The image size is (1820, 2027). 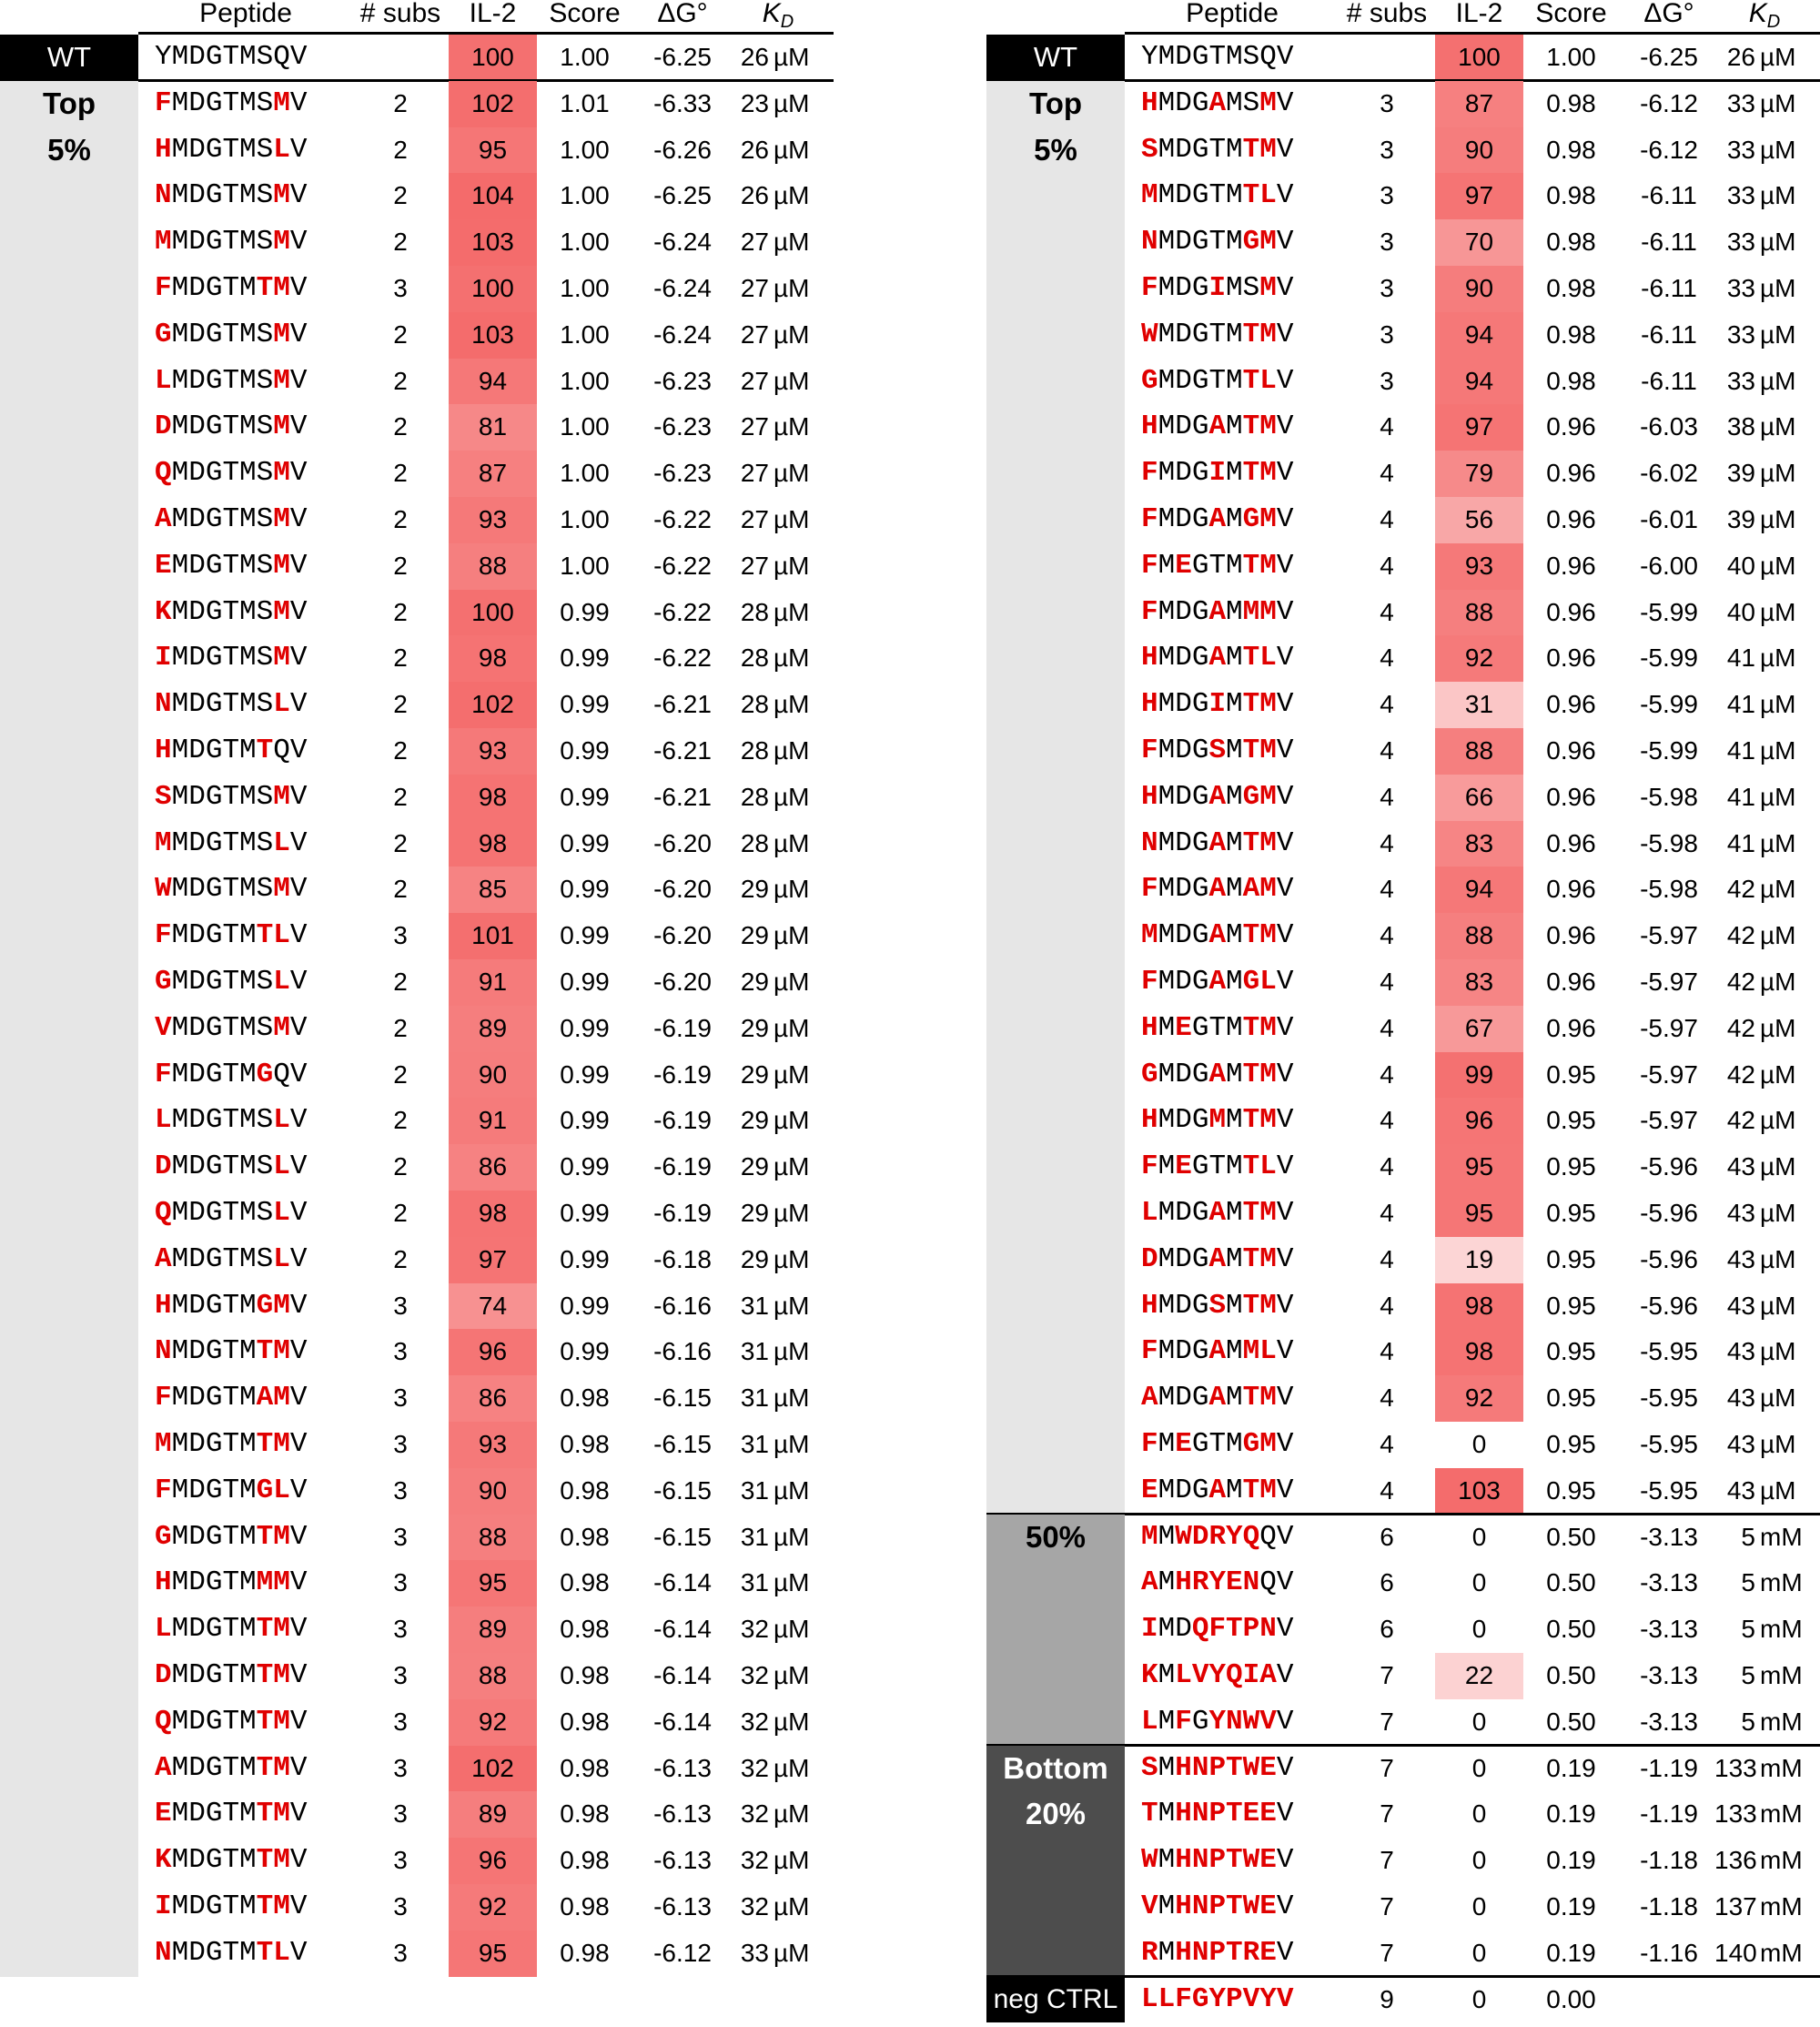 What do you see at coordinates (1387, 1906) in the screenshot?
I see `subs-count: 7` at bounding box center [1387, 1906].